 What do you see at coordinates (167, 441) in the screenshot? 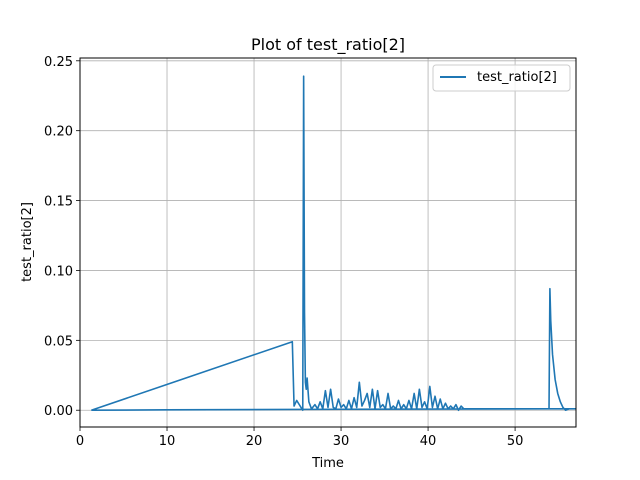
I see `x-tick-label: 10` at bounding box center [167, 441].